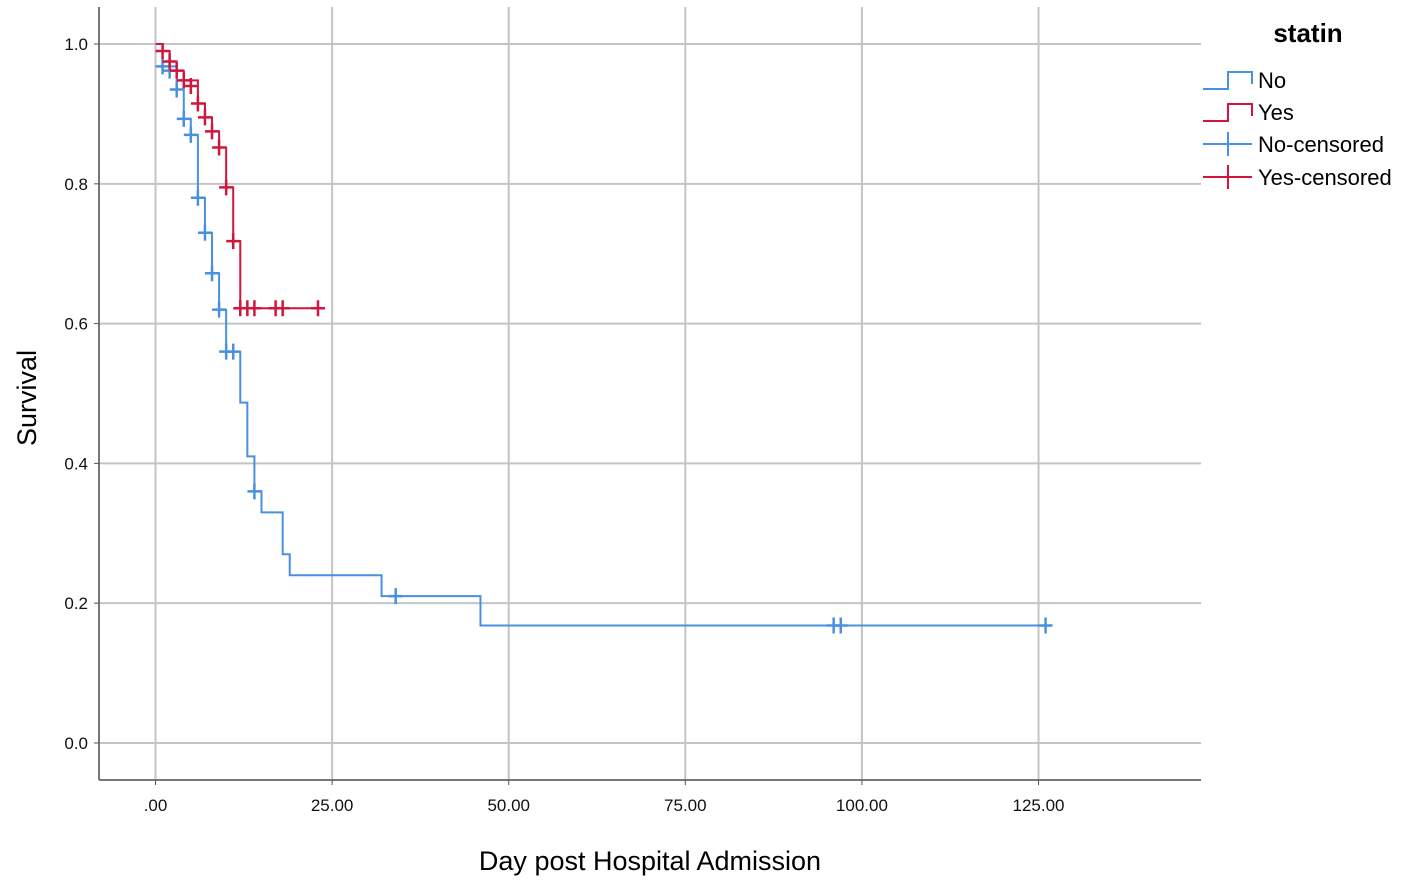 The image size is (1417, 883). What do you see at coordinates (1297, 129) in the screenshot?
I see `legend-entries: No Yes No-censored Yes-censored` at bounding box center [1297, 129].